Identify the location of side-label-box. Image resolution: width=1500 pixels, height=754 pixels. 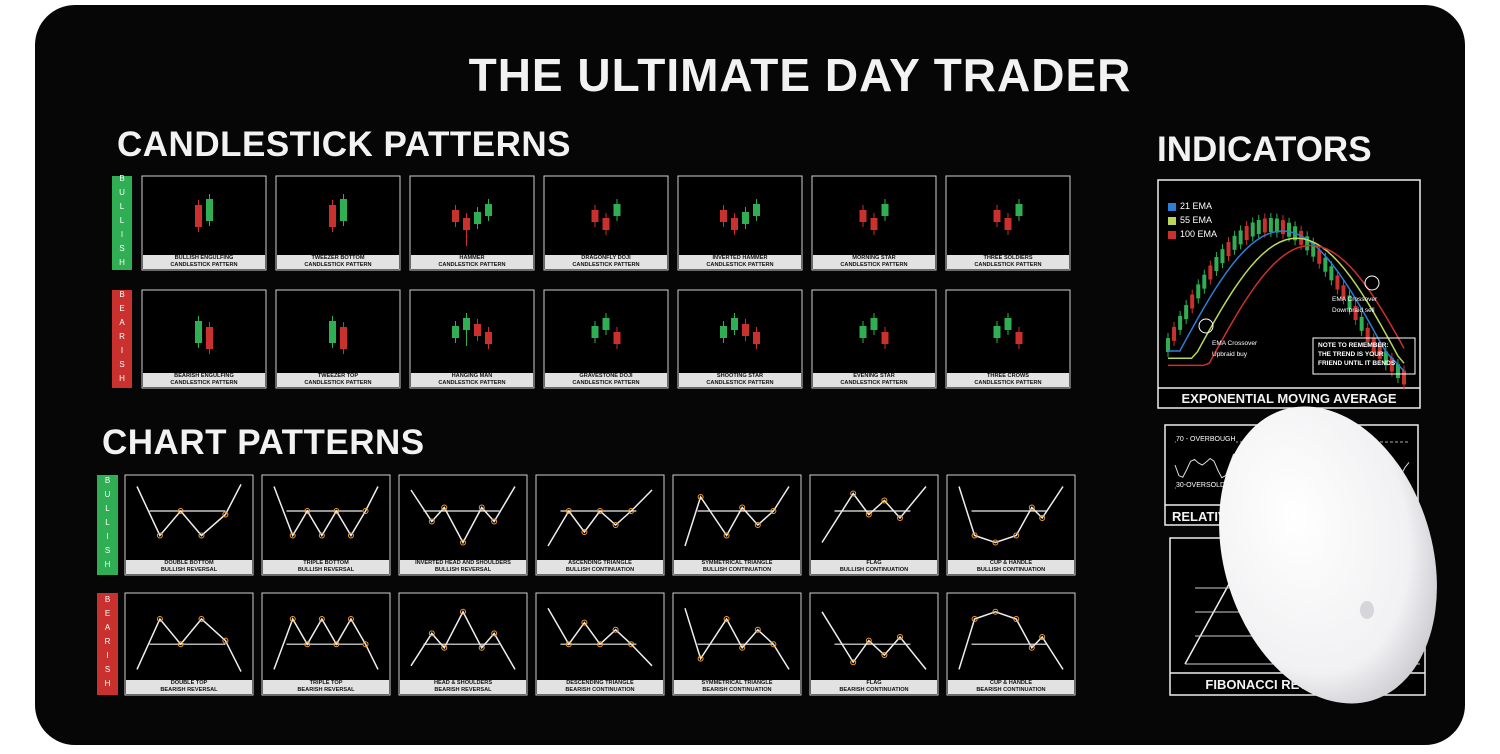
(122, 339).